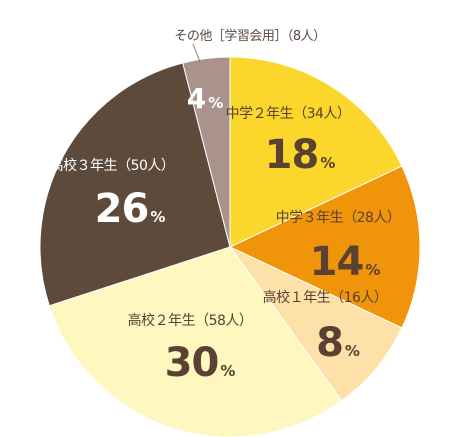 The width and height of the screenshot is (460, 437). Describe the element at coordinates (196, 53) in the screenshot. I see `other-callout-line` at that location.